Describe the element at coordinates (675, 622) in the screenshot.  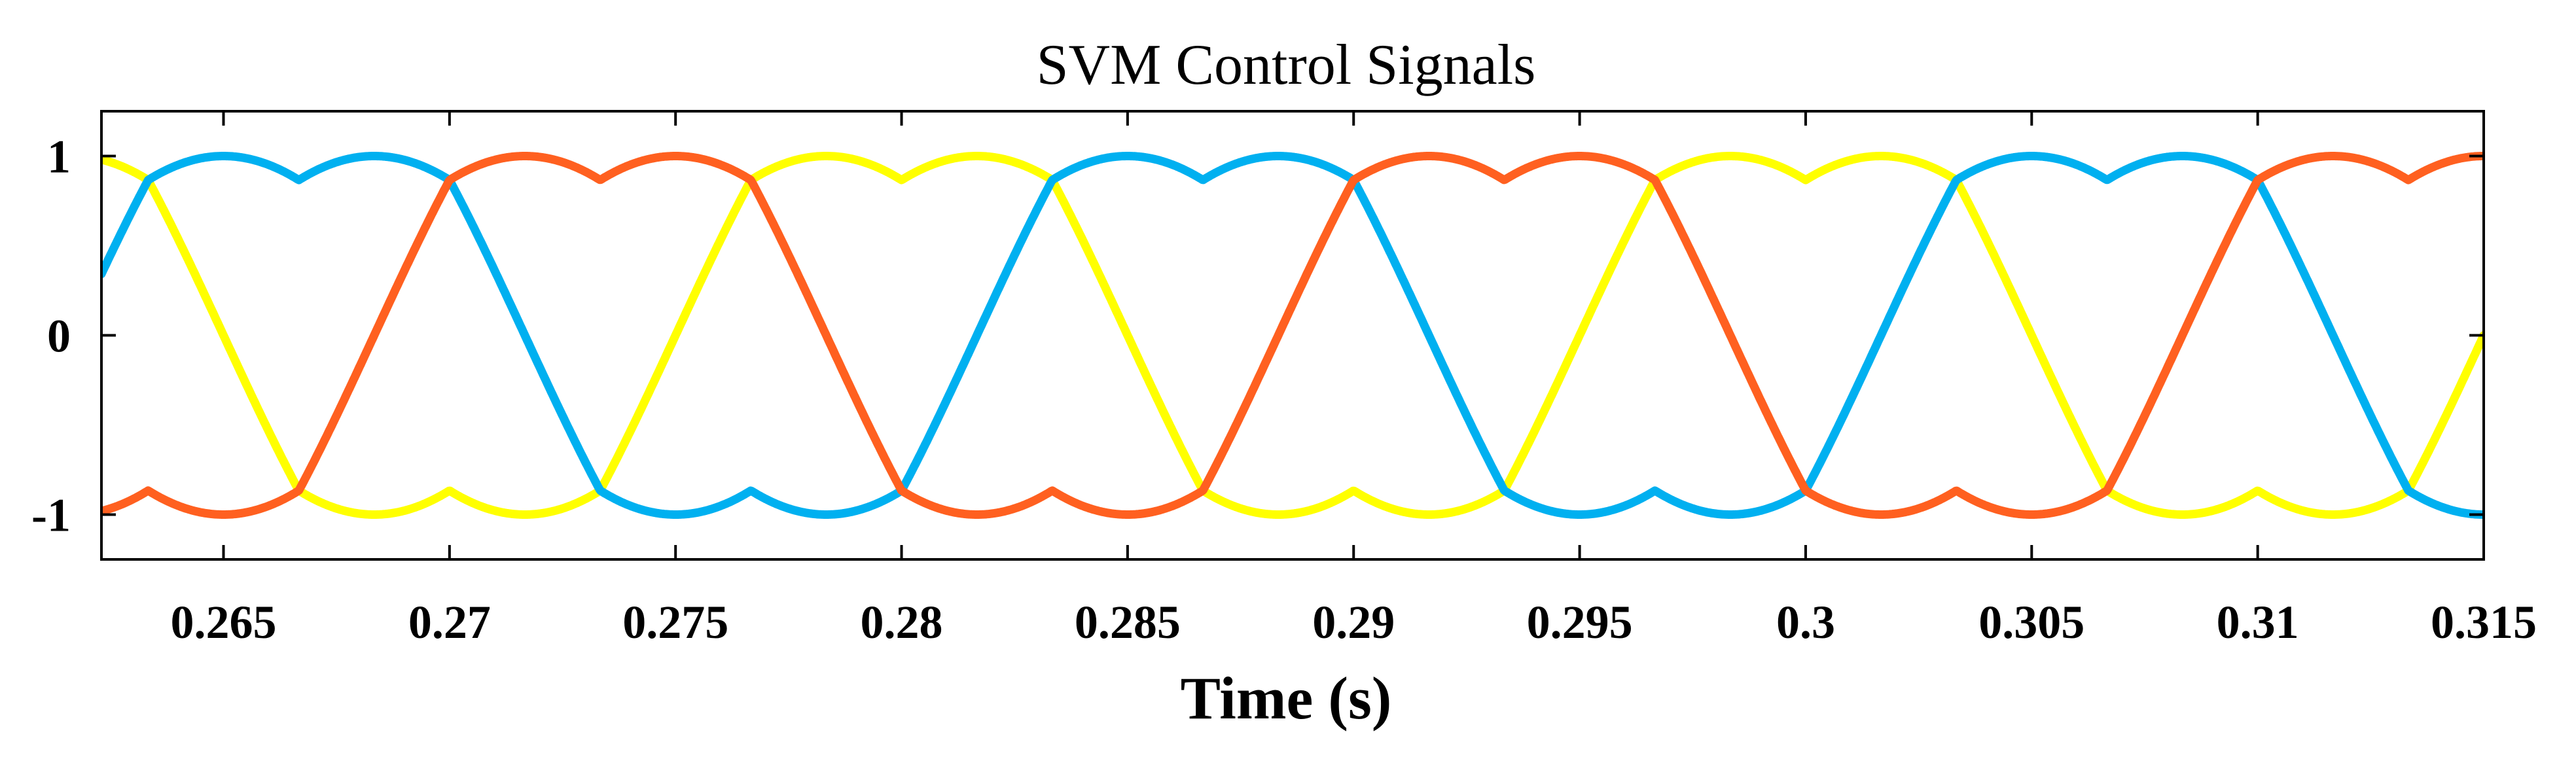
I see `x-tick-label: 0.275` at that location.